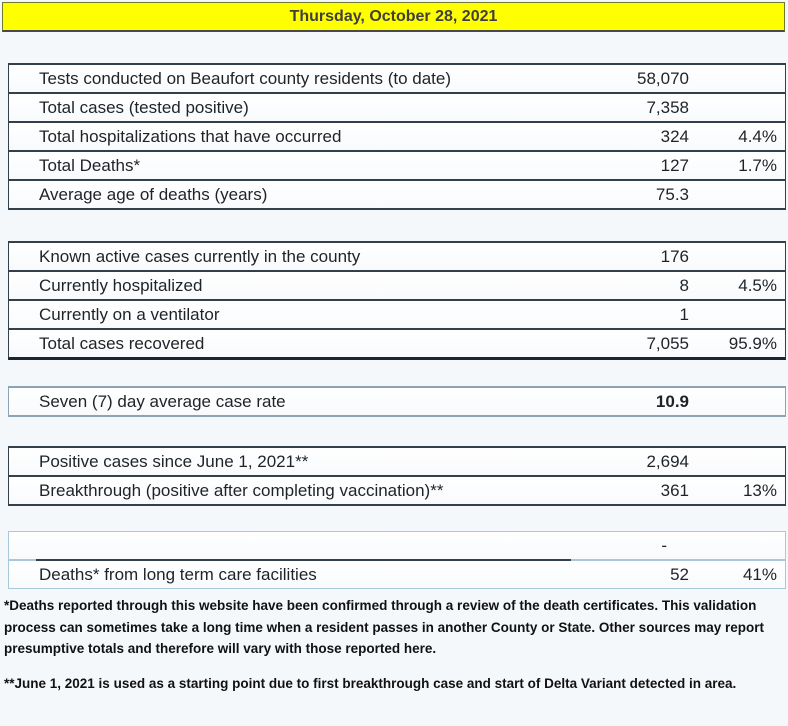 This screenshot has height=726, width=788. What do you see at coordinates (759, 490) in the screenshot?
I see `row-percent: 13%` at bounding box center [759, 490].